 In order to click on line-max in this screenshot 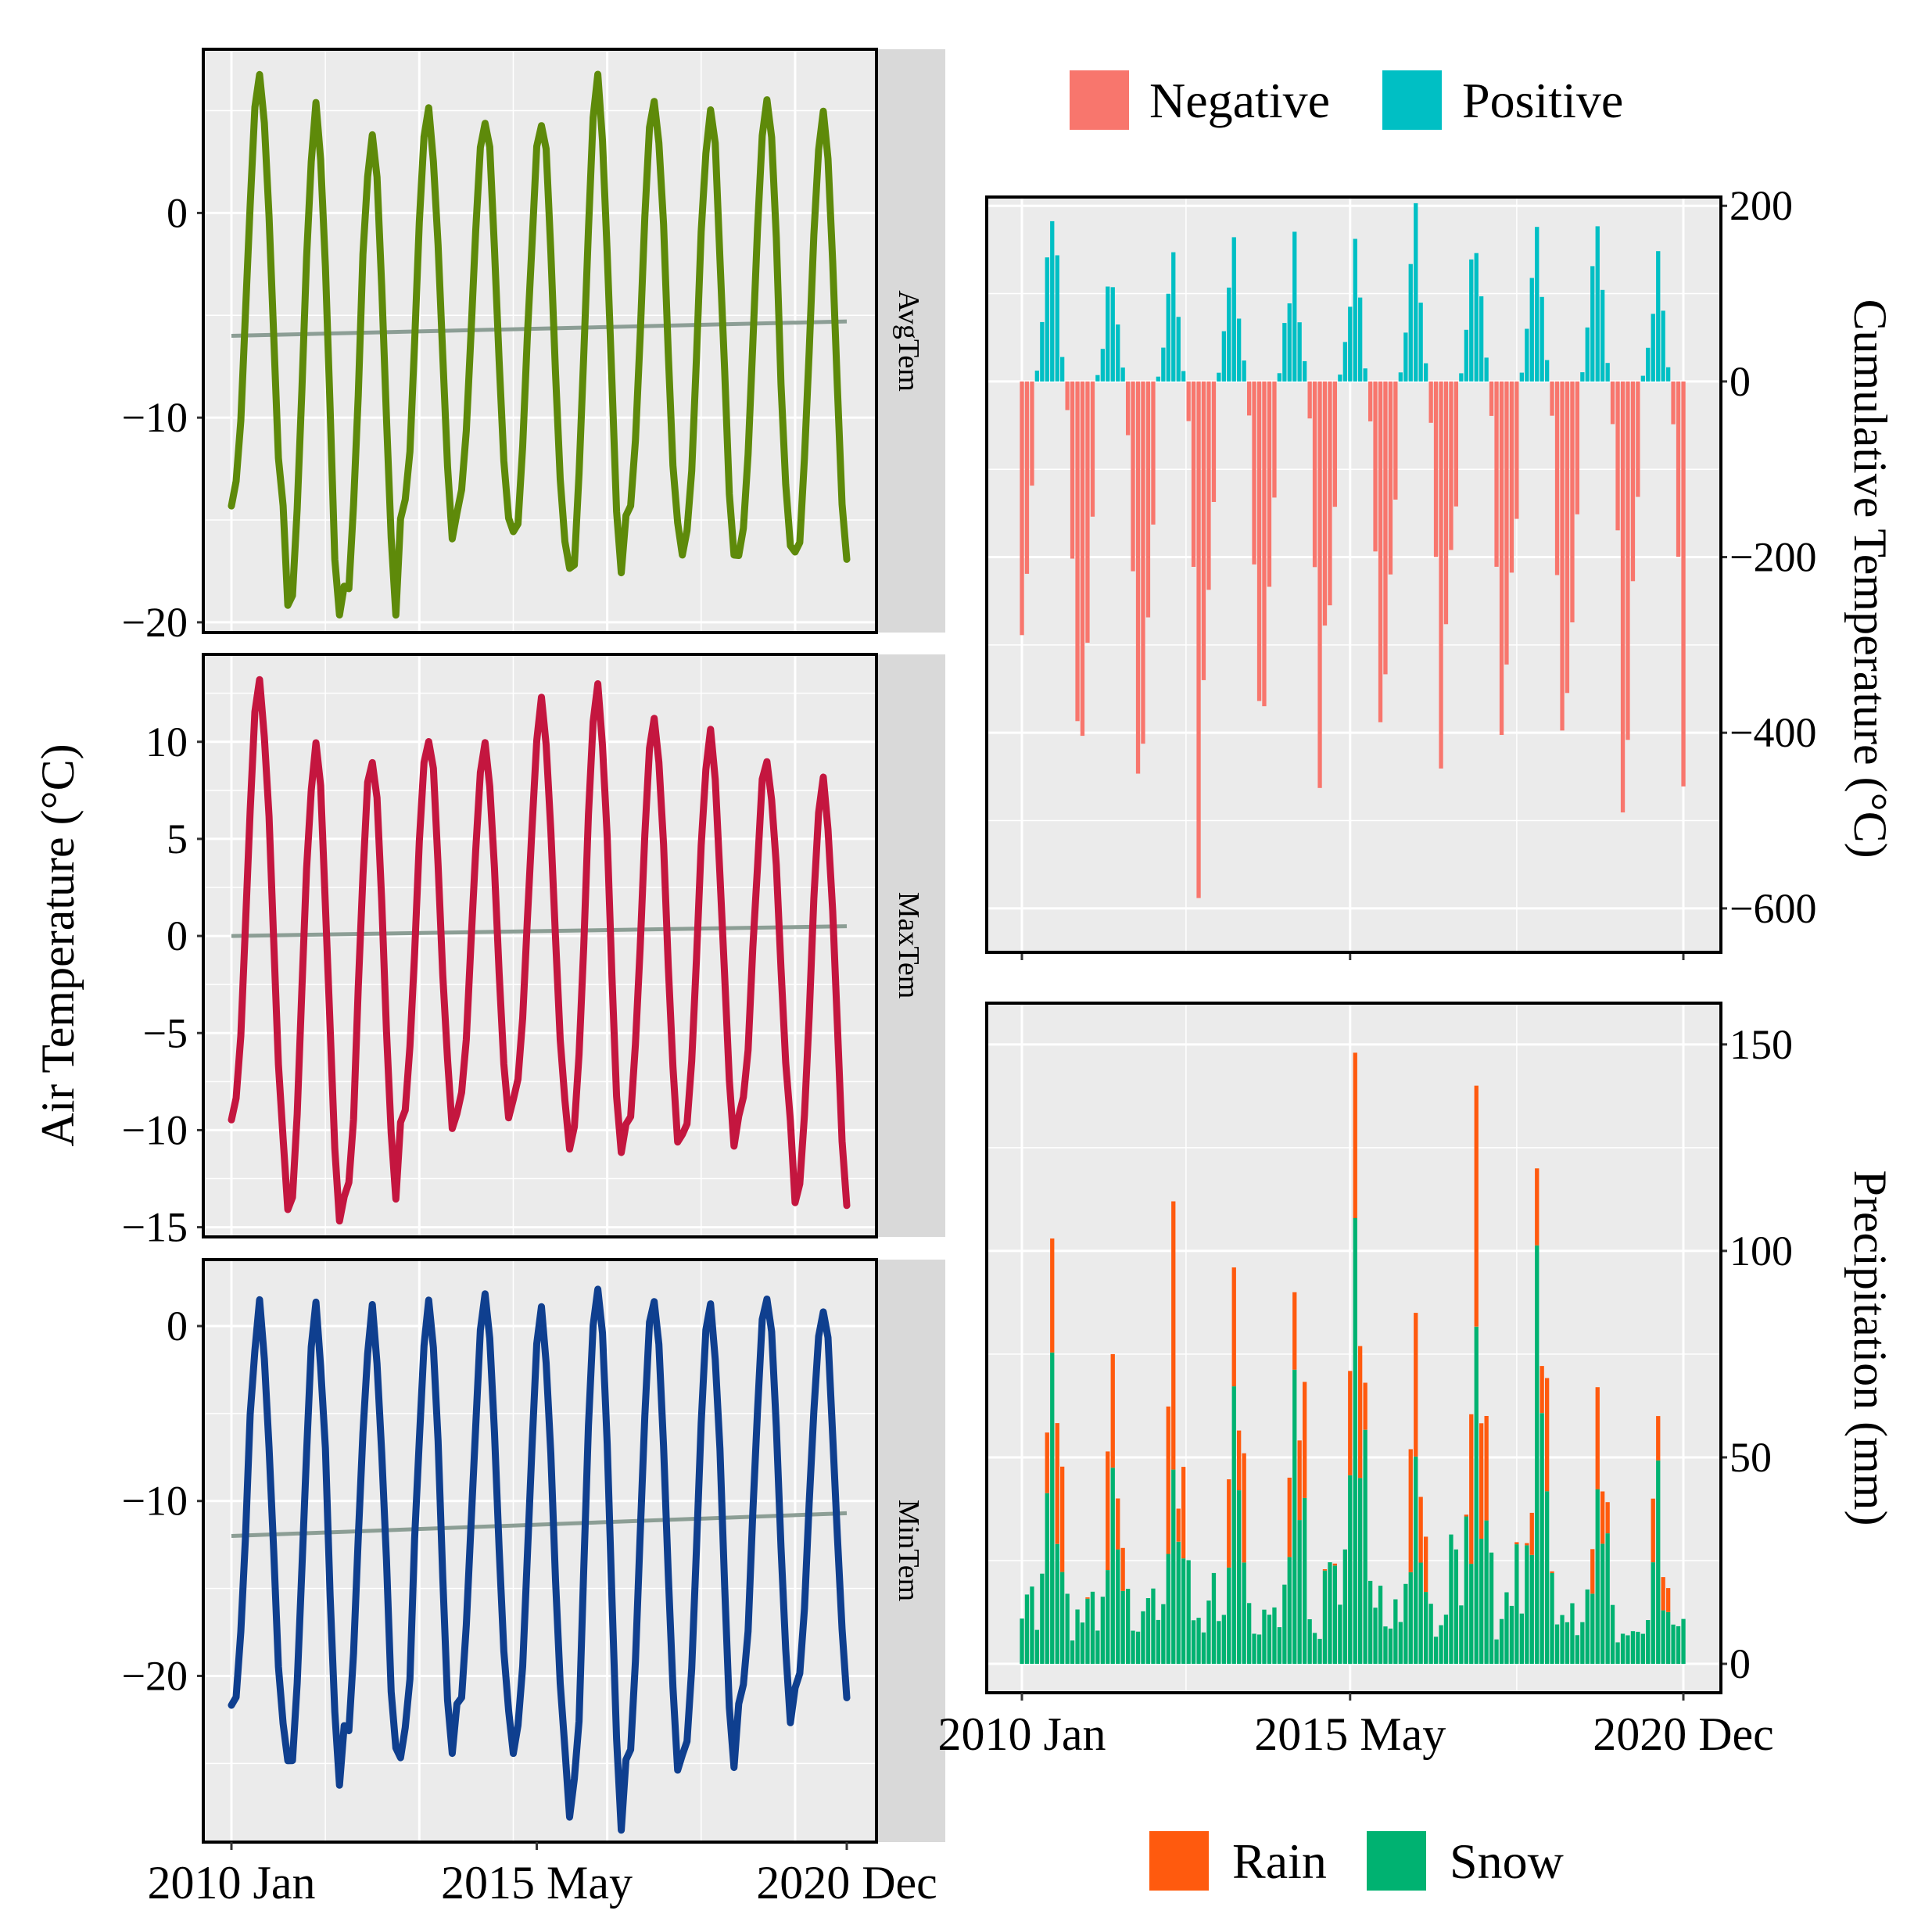, I will do `click(539, 950)`.